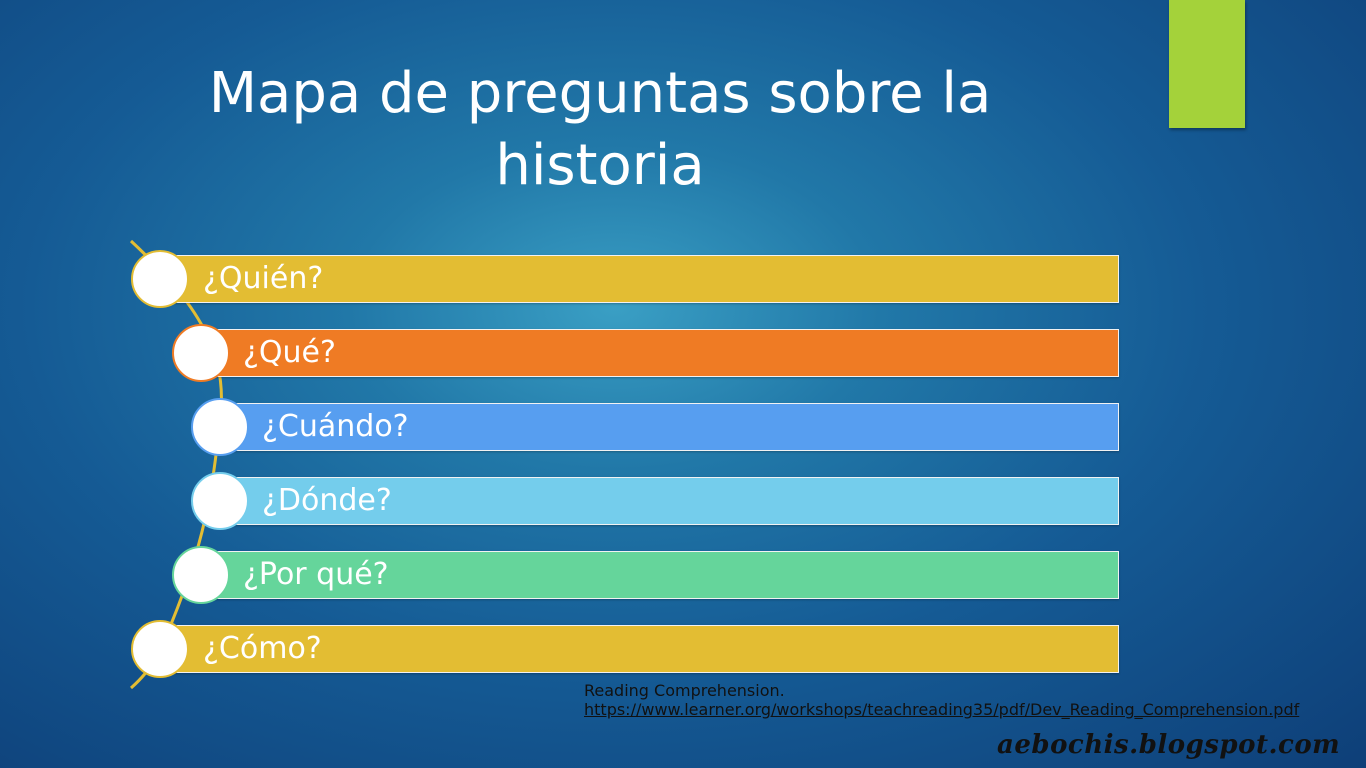 The width and height of the screenshot is (1366, 768). Describe the element at coordinates (660, 575) in the screenshot. I see `question-bar: ¿Por qué?` at that location.